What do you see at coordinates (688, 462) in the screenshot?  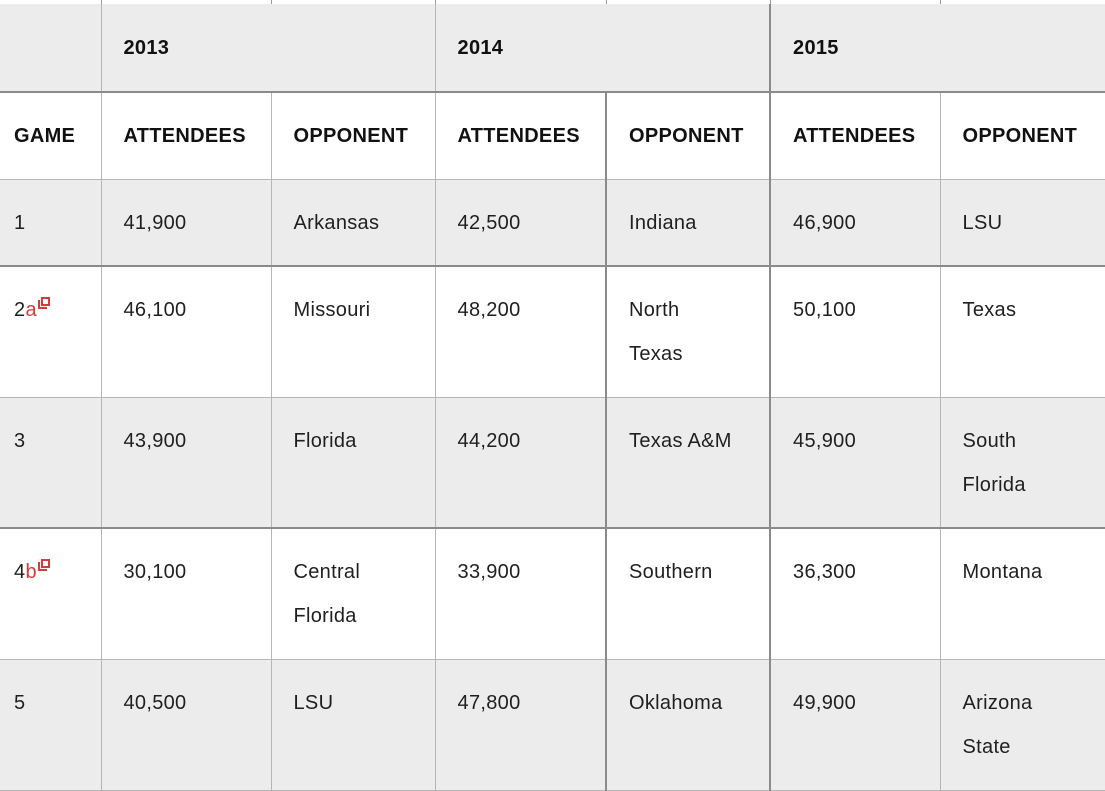 I see `opponent-2014: Texas A&M` at bounding box center [688, 462].